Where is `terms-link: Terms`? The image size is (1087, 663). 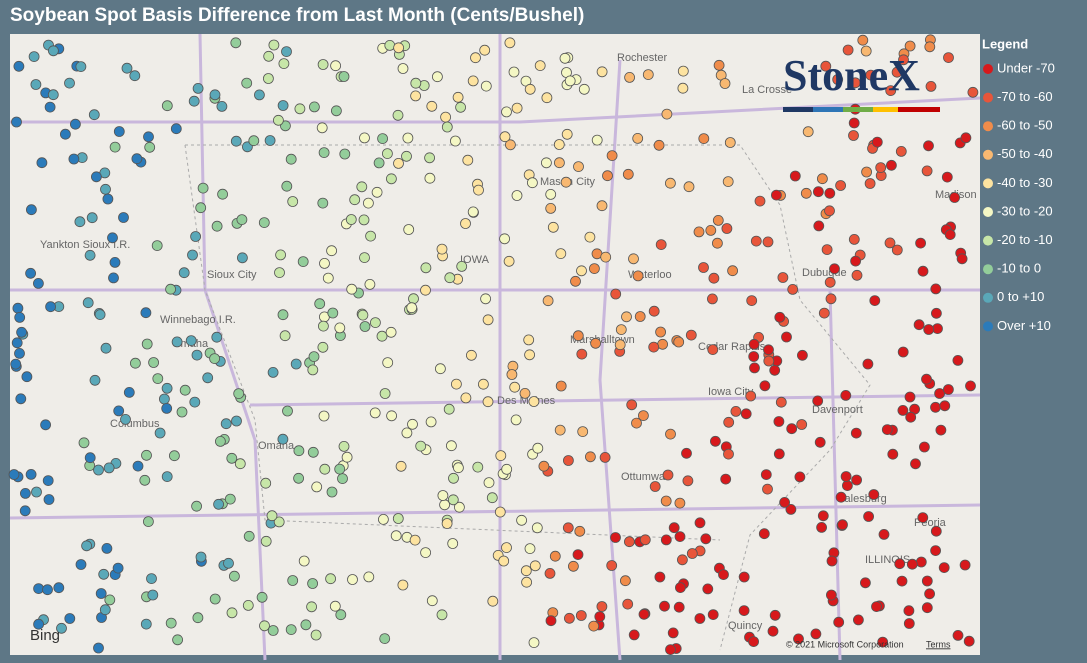 terms-link: Terms is located at coordinates (938, 644).